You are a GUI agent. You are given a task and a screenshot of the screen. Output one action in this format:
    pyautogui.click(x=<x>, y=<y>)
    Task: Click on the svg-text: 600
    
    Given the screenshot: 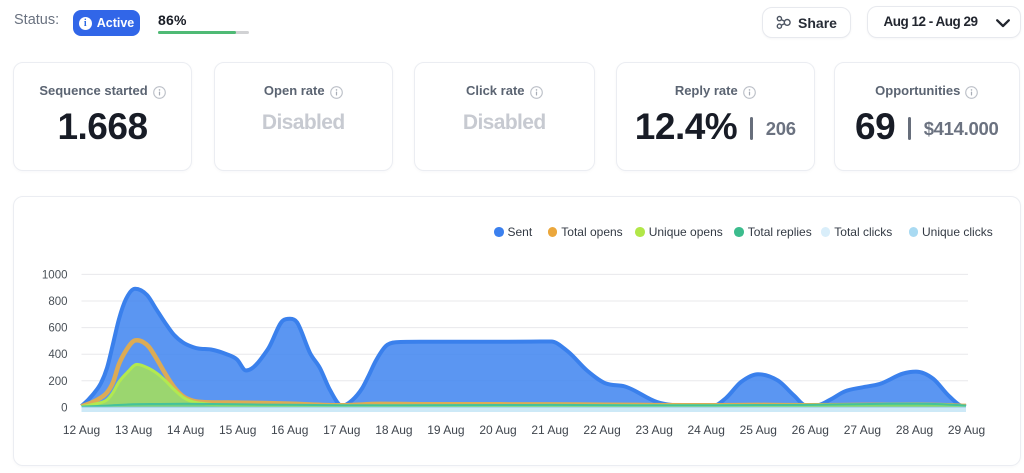 What is the action you would take?
    pyautogui.click(x=57, y=329)
    